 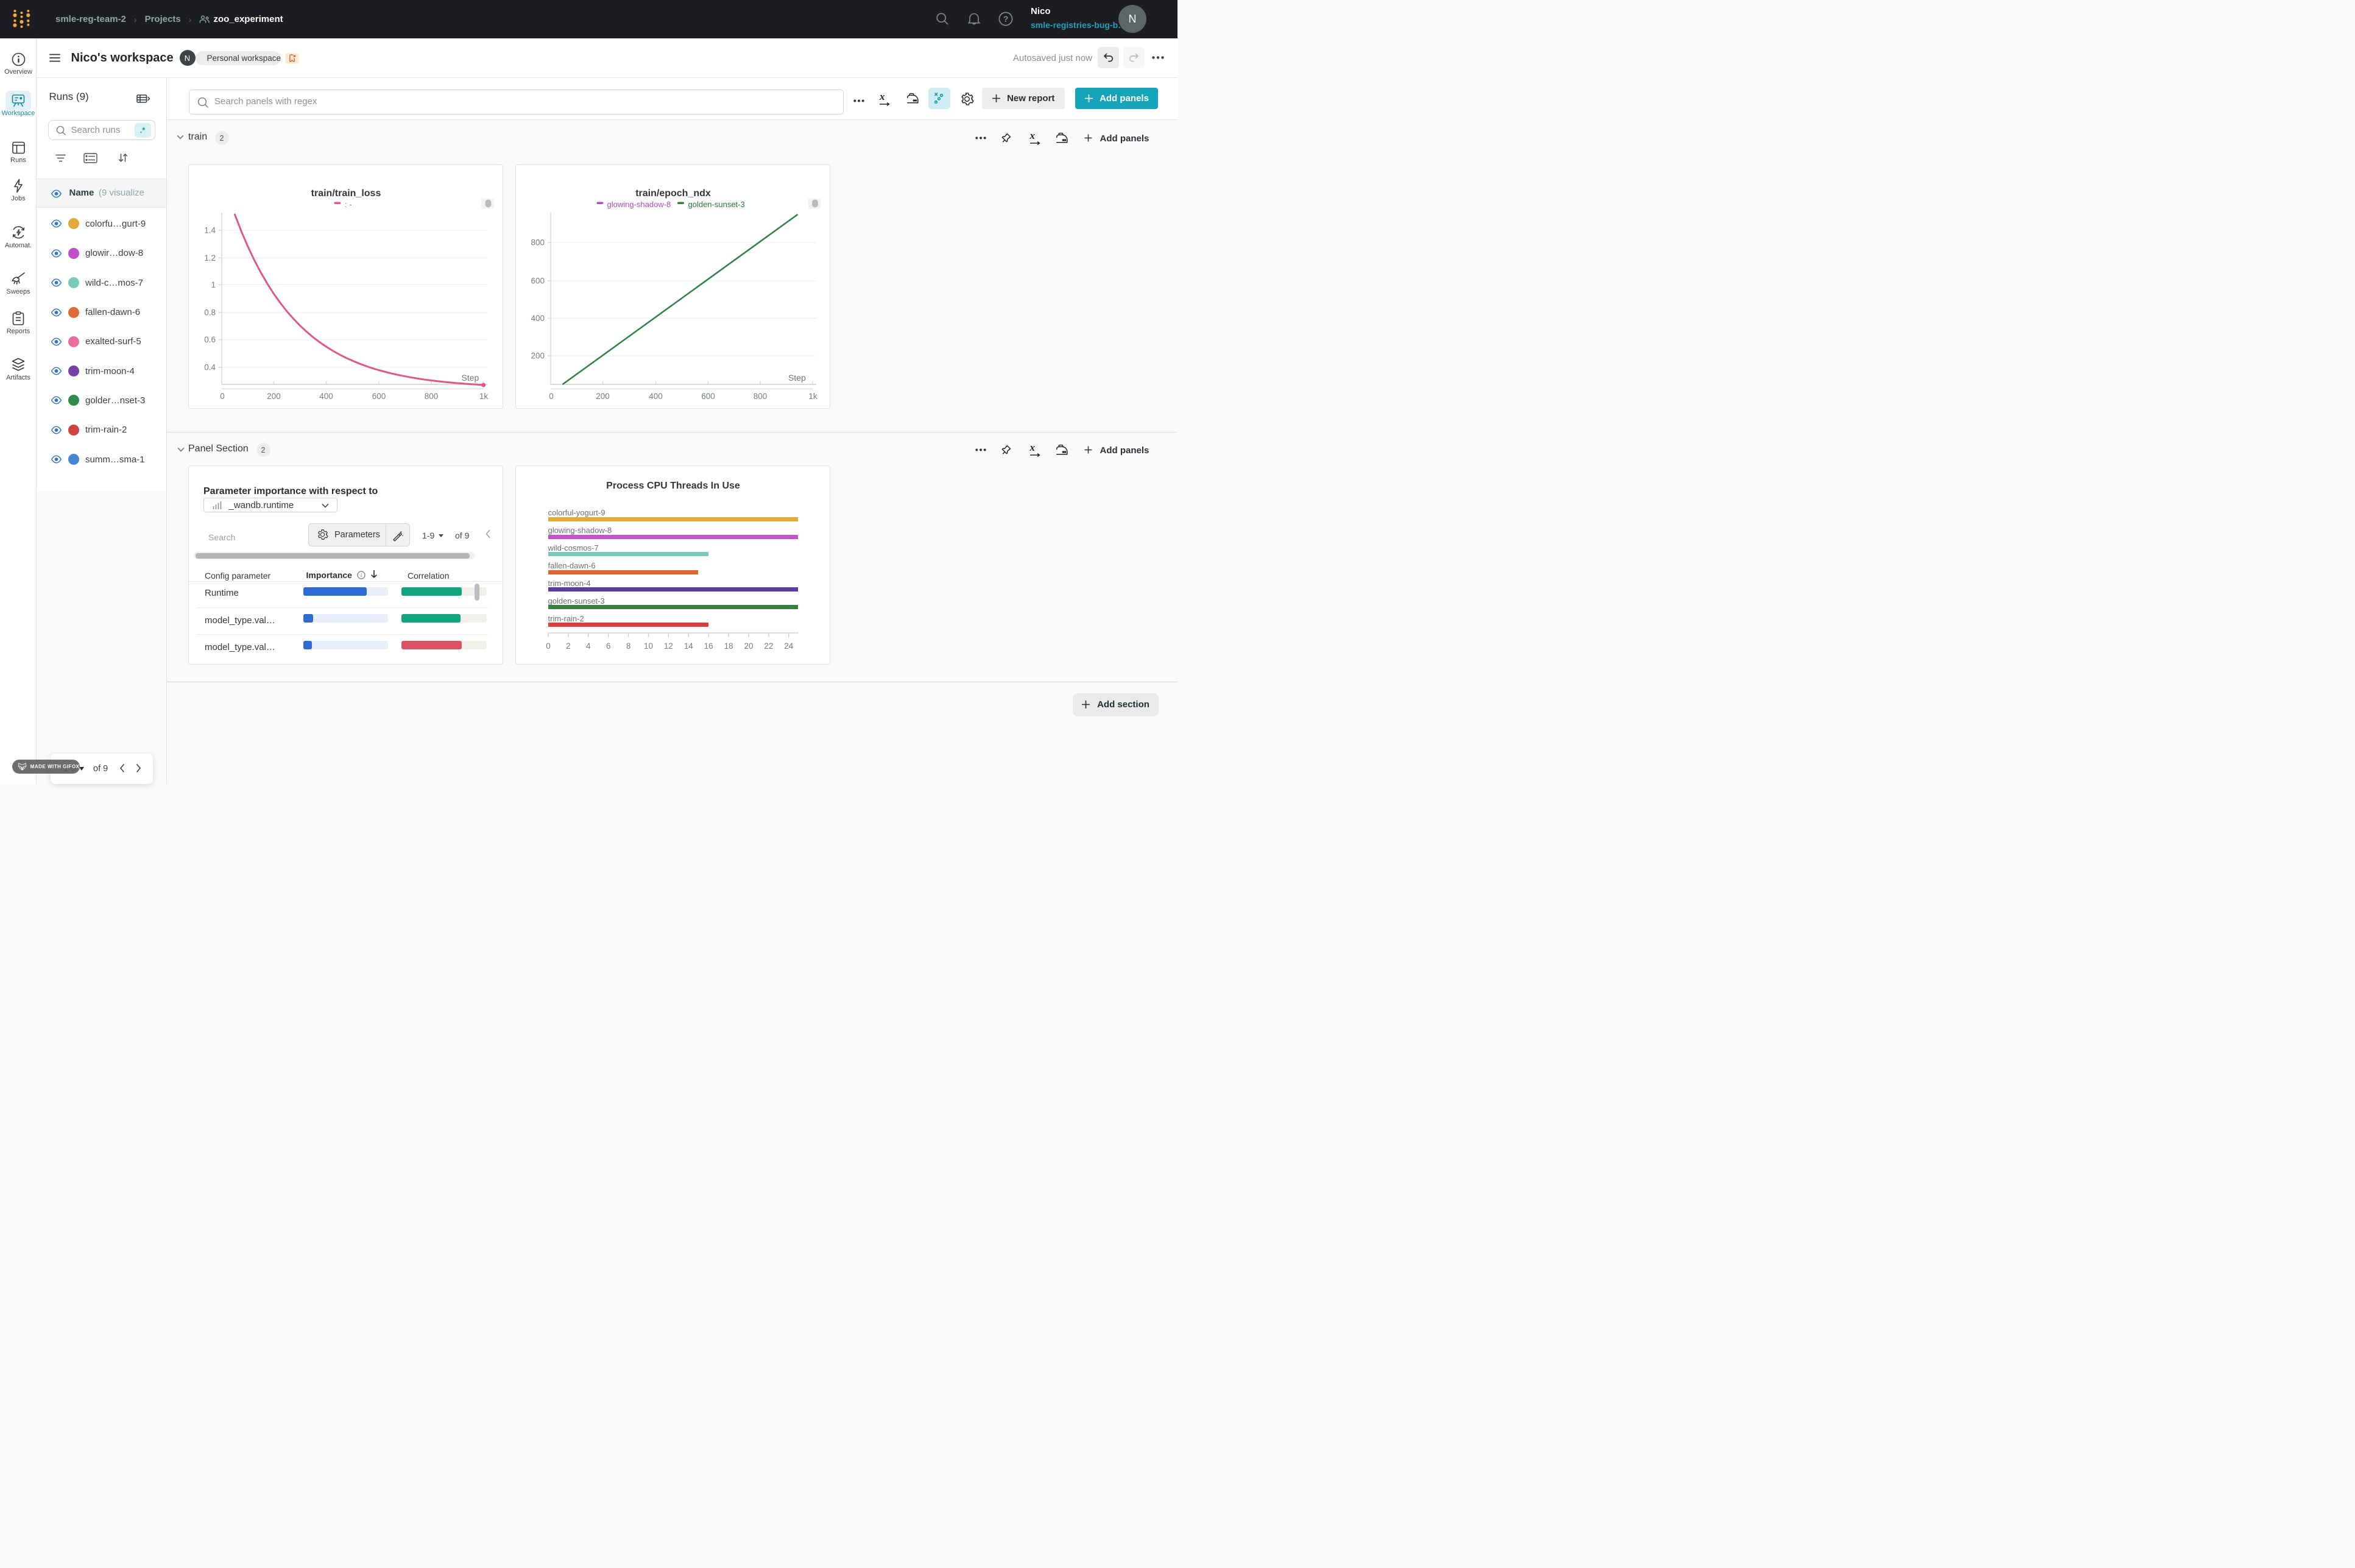 I want to click on svg-text: 6, so click(x=608, y=646).